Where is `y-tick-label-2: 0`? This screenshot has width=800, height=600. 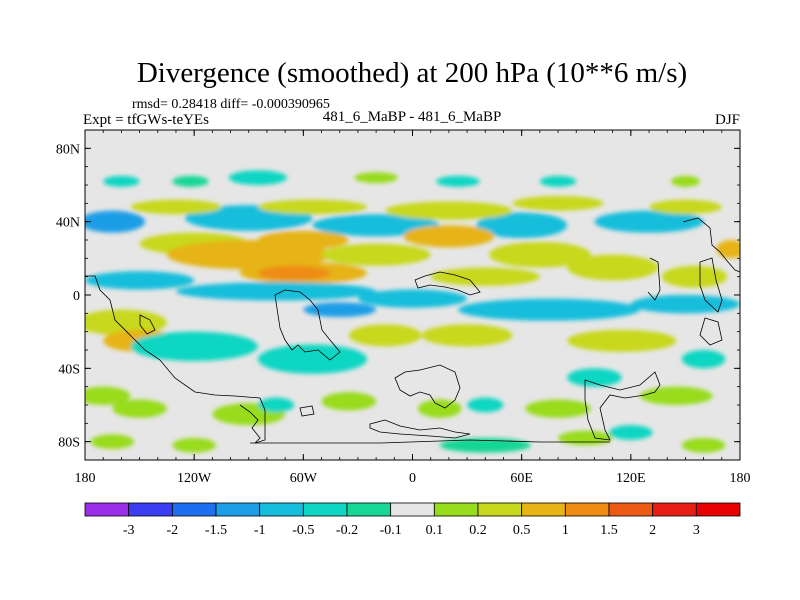
y-tick-label-2: 0 is located at coordinates (76, 296).